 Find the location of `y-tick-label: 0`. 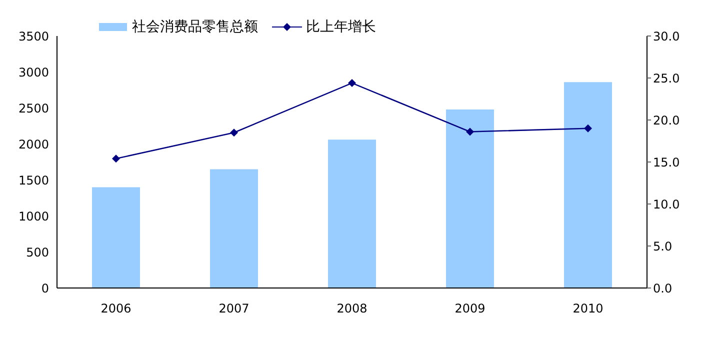

y-tick-label: 0 is located at coordinates (45, 288).